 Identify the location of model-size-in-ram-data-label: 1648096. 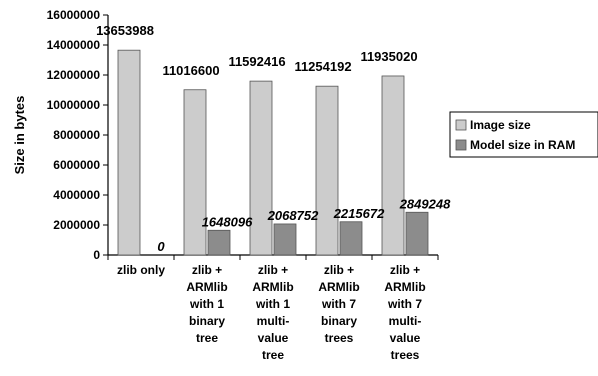
(227, 221).